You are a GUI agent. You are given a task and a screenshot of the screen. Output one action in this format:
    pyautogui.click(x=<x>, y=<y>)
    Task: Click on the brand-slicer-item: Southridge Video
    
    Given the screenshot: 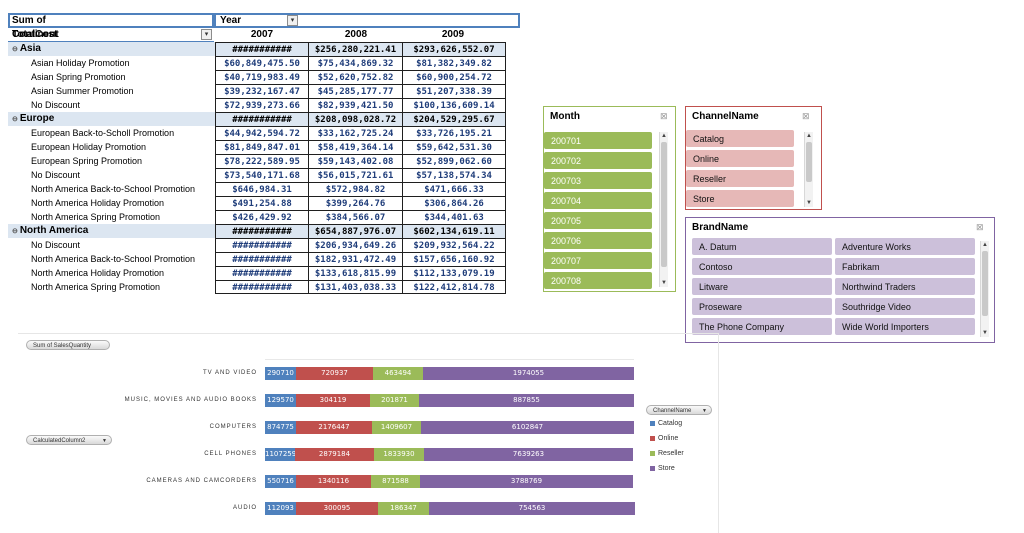 What is the action you would take?
    pyautogui.click(x=905, y=306)
    